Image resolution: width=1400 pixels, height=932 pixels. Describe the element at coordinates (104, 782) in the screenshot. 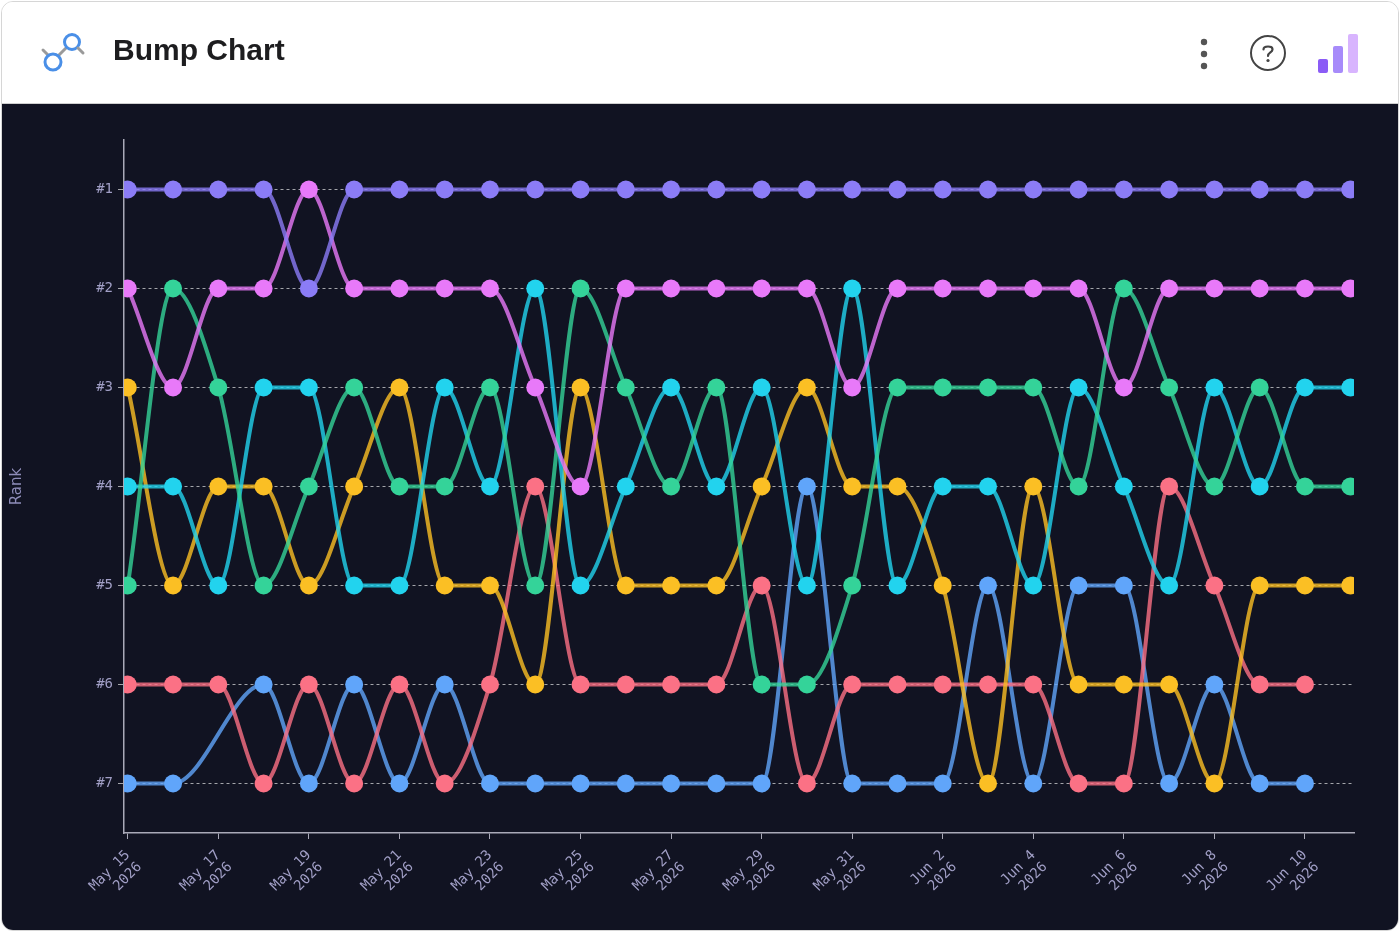

I see `y-tick-label: #7` at that location.